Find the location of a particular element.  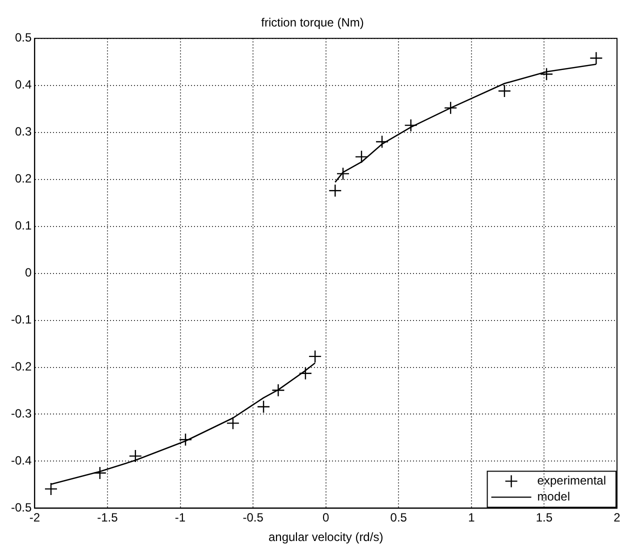

x-tick-label: 0 is located at coordinates (326, 517).